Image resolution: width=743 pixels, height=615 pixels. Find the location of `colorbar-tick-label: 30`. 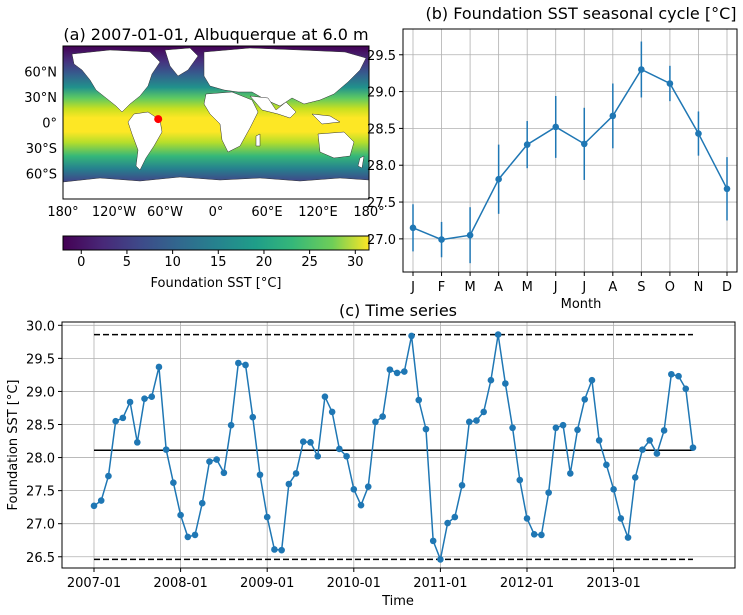

colorbar-tick-label: 30 is located at coordinates (355, 262).